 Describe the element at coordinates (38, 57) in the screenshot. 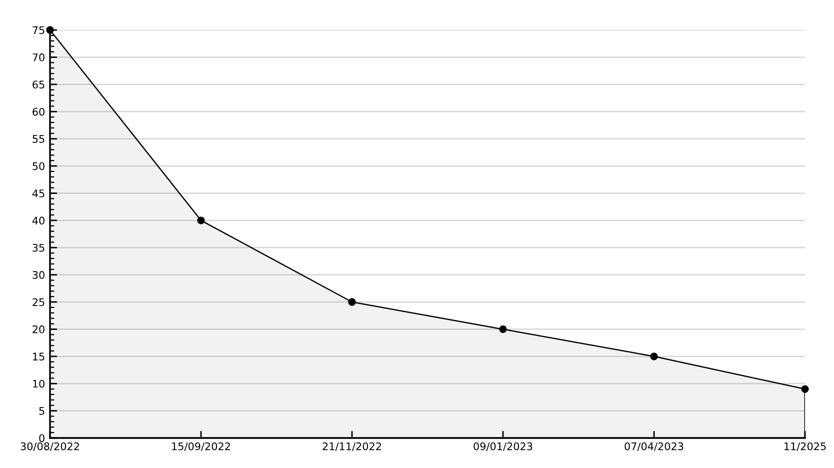

I see `y-tick-label: 70` at that location.